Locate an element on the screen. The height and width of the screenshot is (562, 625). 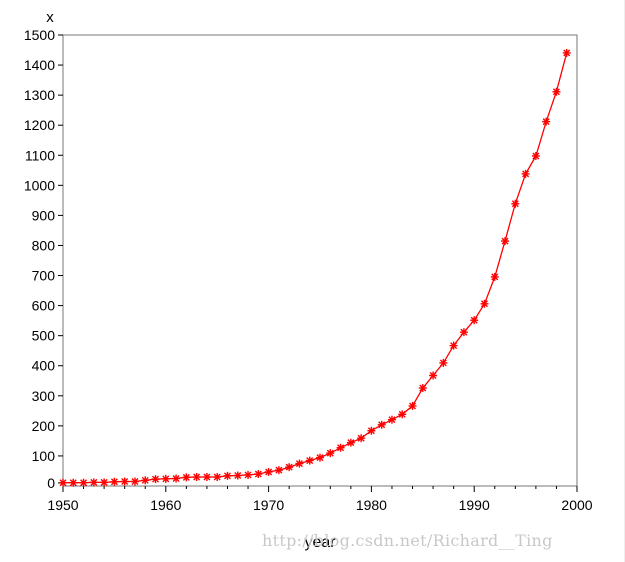
y-tick-label: 800 is located at coordinates (44, 245).